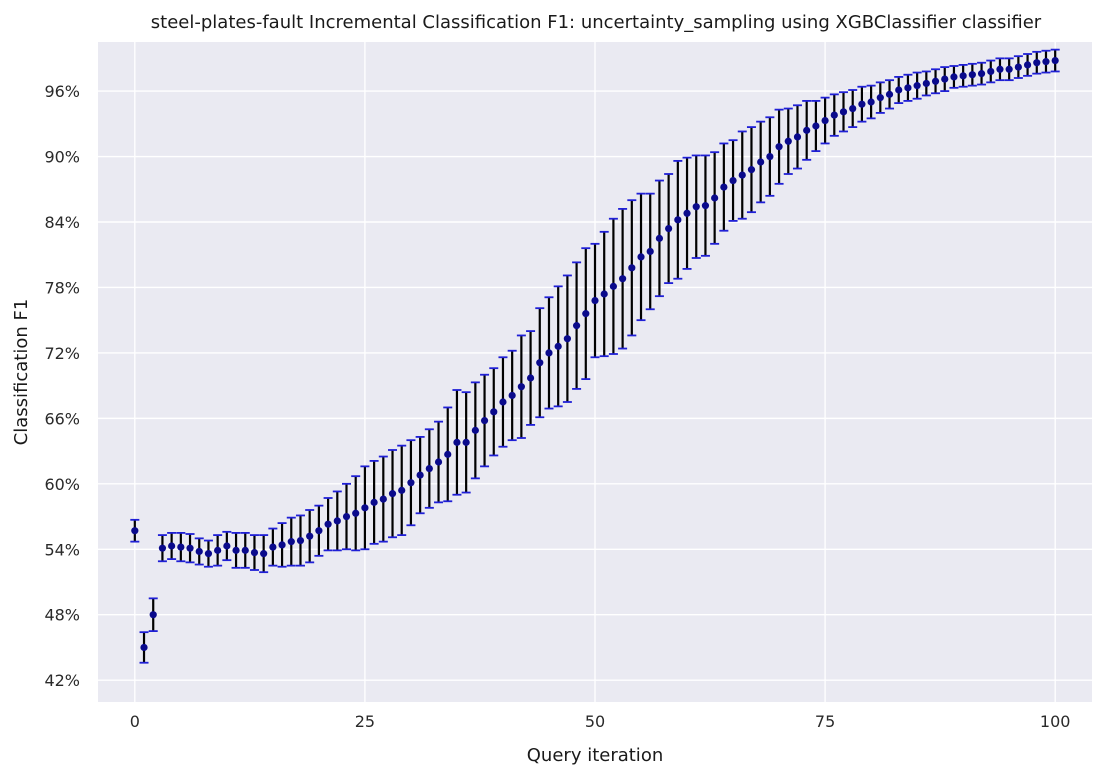  What do you see at coordinates (62, 484) in the screenshot?
I see `y-tick-label: 60%` at bounding box center [62, 484].